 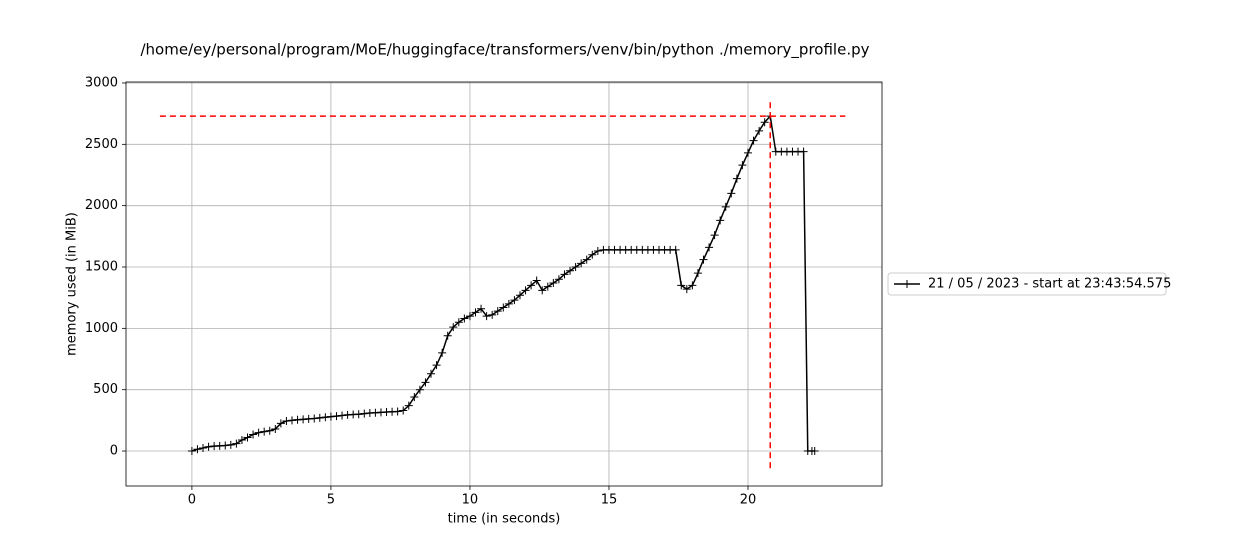 I want to click on y-axis-label: memory used (in MiB), so click(x=72, y=284).